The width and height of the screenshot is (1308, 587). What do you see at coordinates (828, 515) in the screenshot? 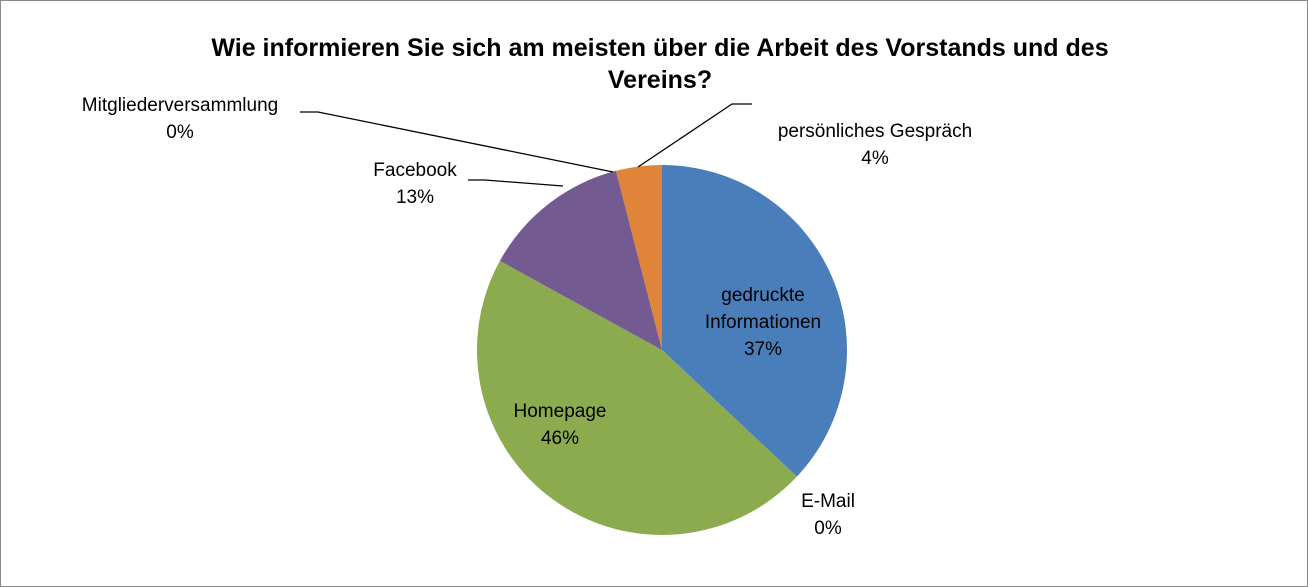
I see `data-label: E-Mail 0%` at bounding box center [828, 515].